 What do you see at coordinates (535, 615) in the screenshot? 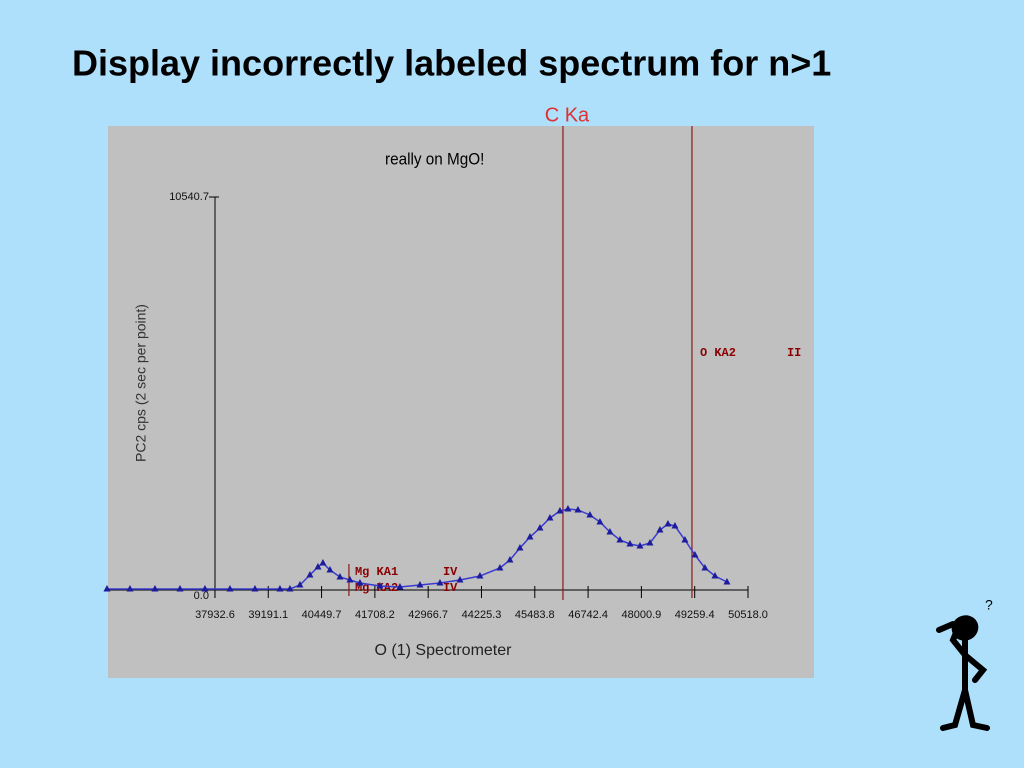
I see `x-tick-label: 45483.8` at bounding box center [535, 615].